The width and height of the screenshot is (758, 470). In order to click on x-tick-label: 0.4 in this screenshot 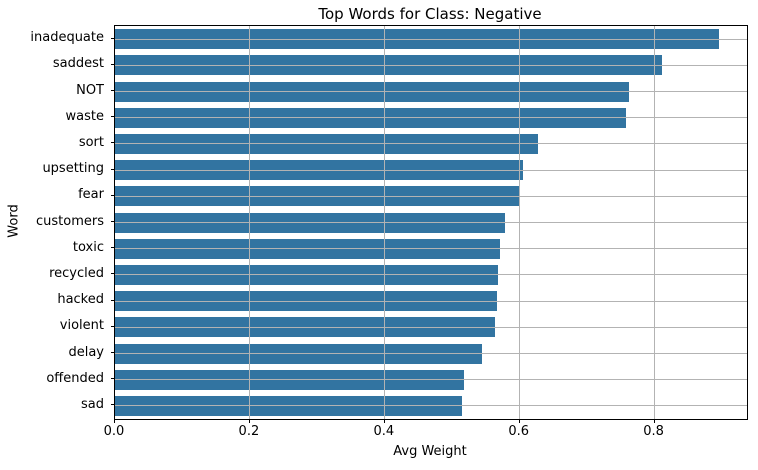, I will do `click(384, 431)`.